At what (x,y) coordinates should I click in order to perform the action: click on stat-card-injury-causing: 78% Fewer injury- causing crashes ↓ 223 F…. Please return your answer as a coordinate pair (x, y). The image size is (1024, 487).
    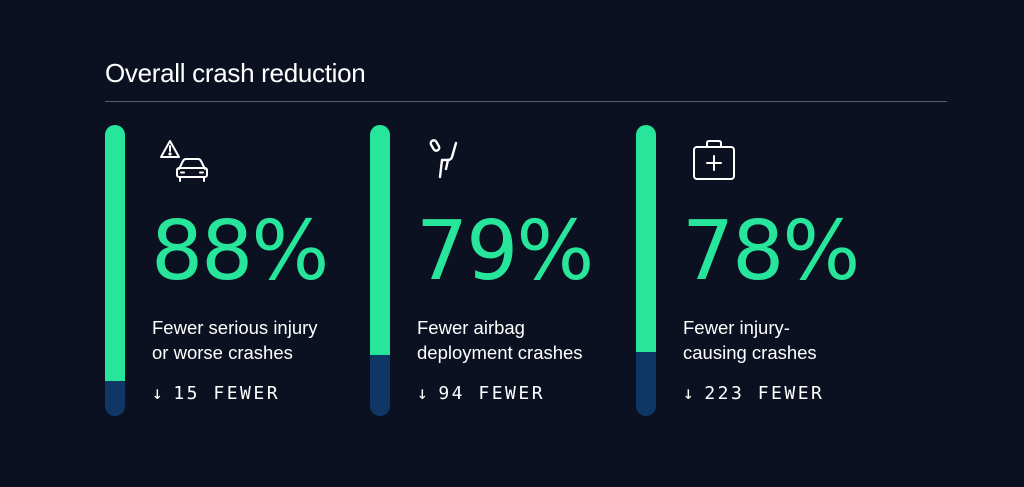
    Looking at the image, I should click on (761, 271).